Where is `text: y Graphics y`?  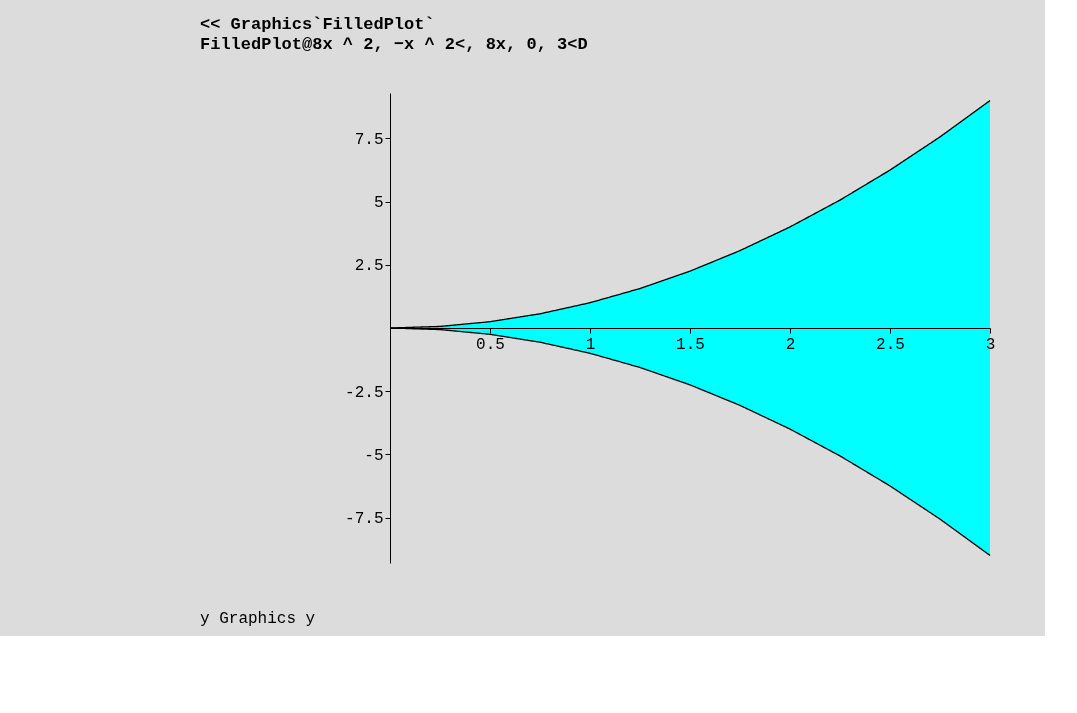
text: y Graphics y is located at coordinates (258, 619).